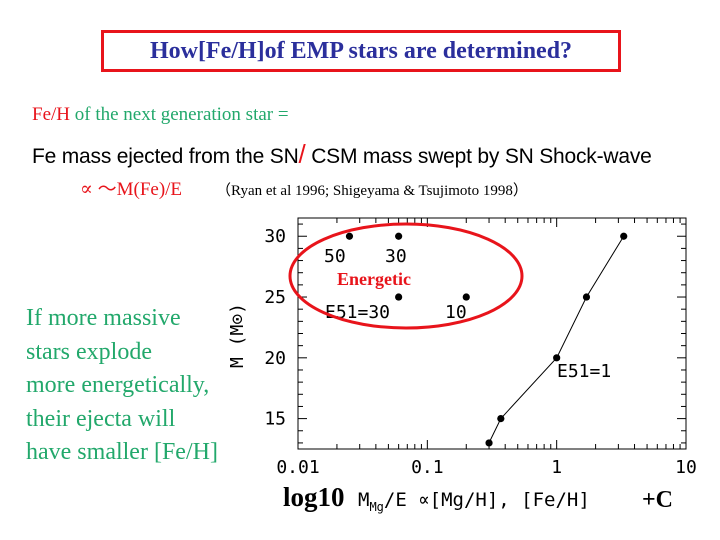 The image size is (720, 540). Describe the element at coordinates (302, 154) in the screenshot. I see `ratio-slash: /` at that location.